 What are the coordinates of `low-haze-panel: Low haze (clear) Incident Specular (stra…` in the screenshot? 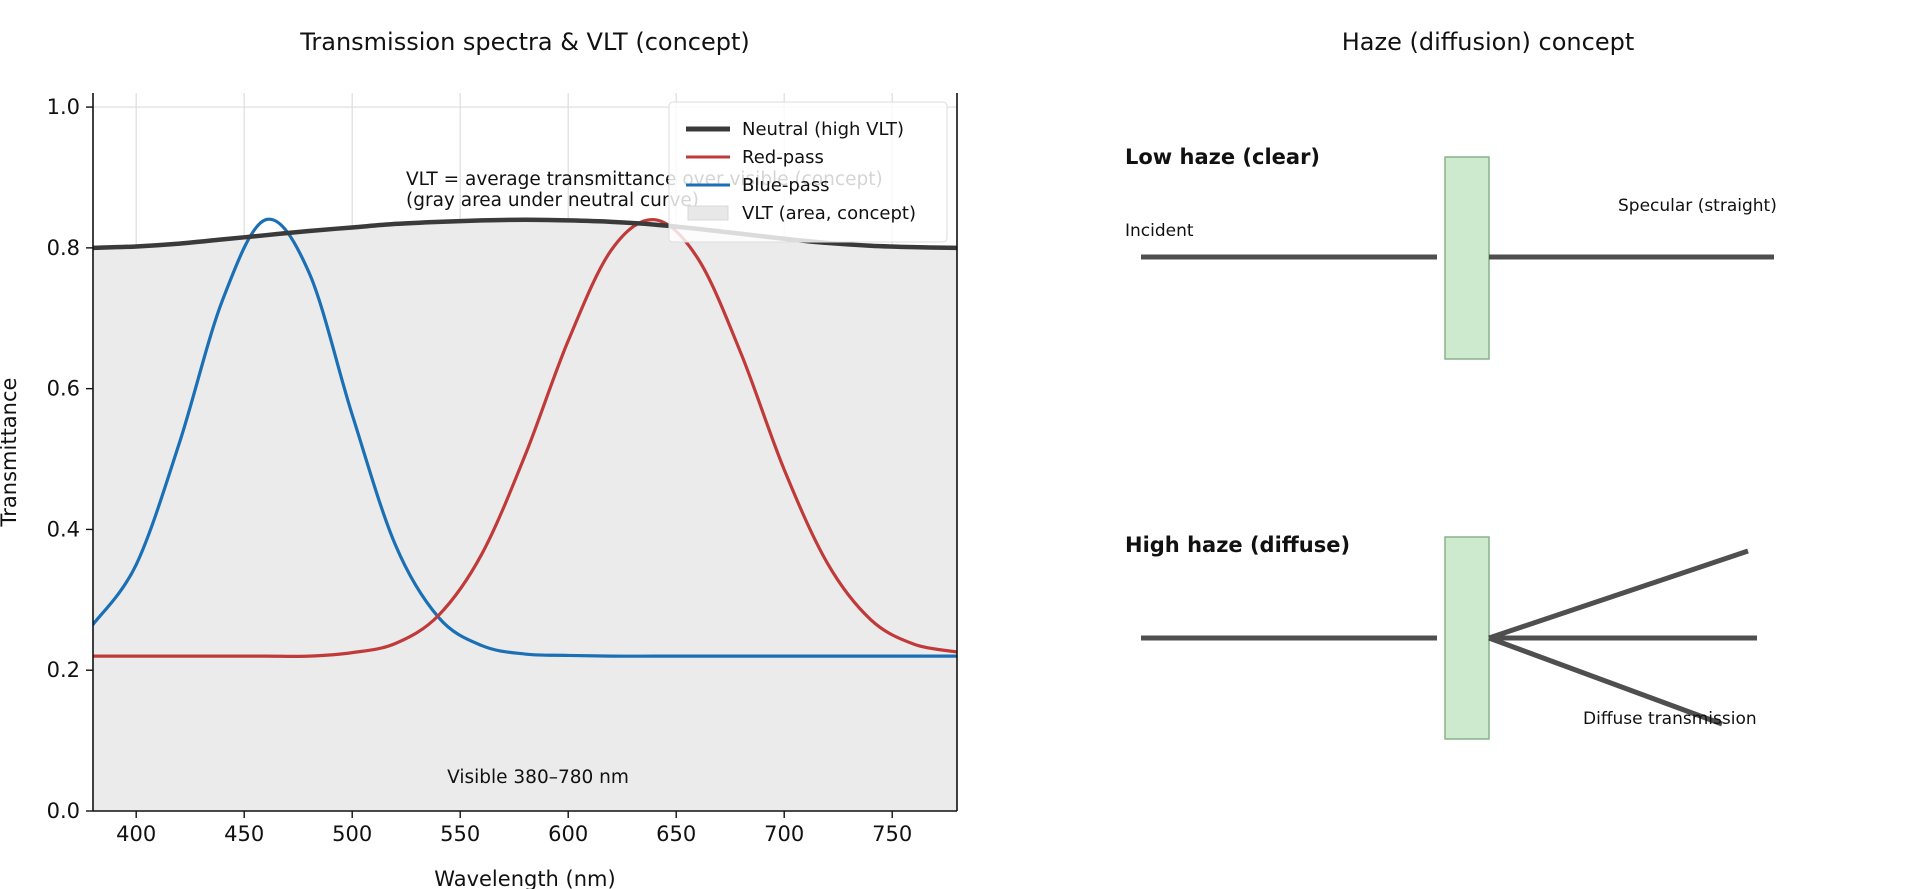 It's located at (1451, 252).